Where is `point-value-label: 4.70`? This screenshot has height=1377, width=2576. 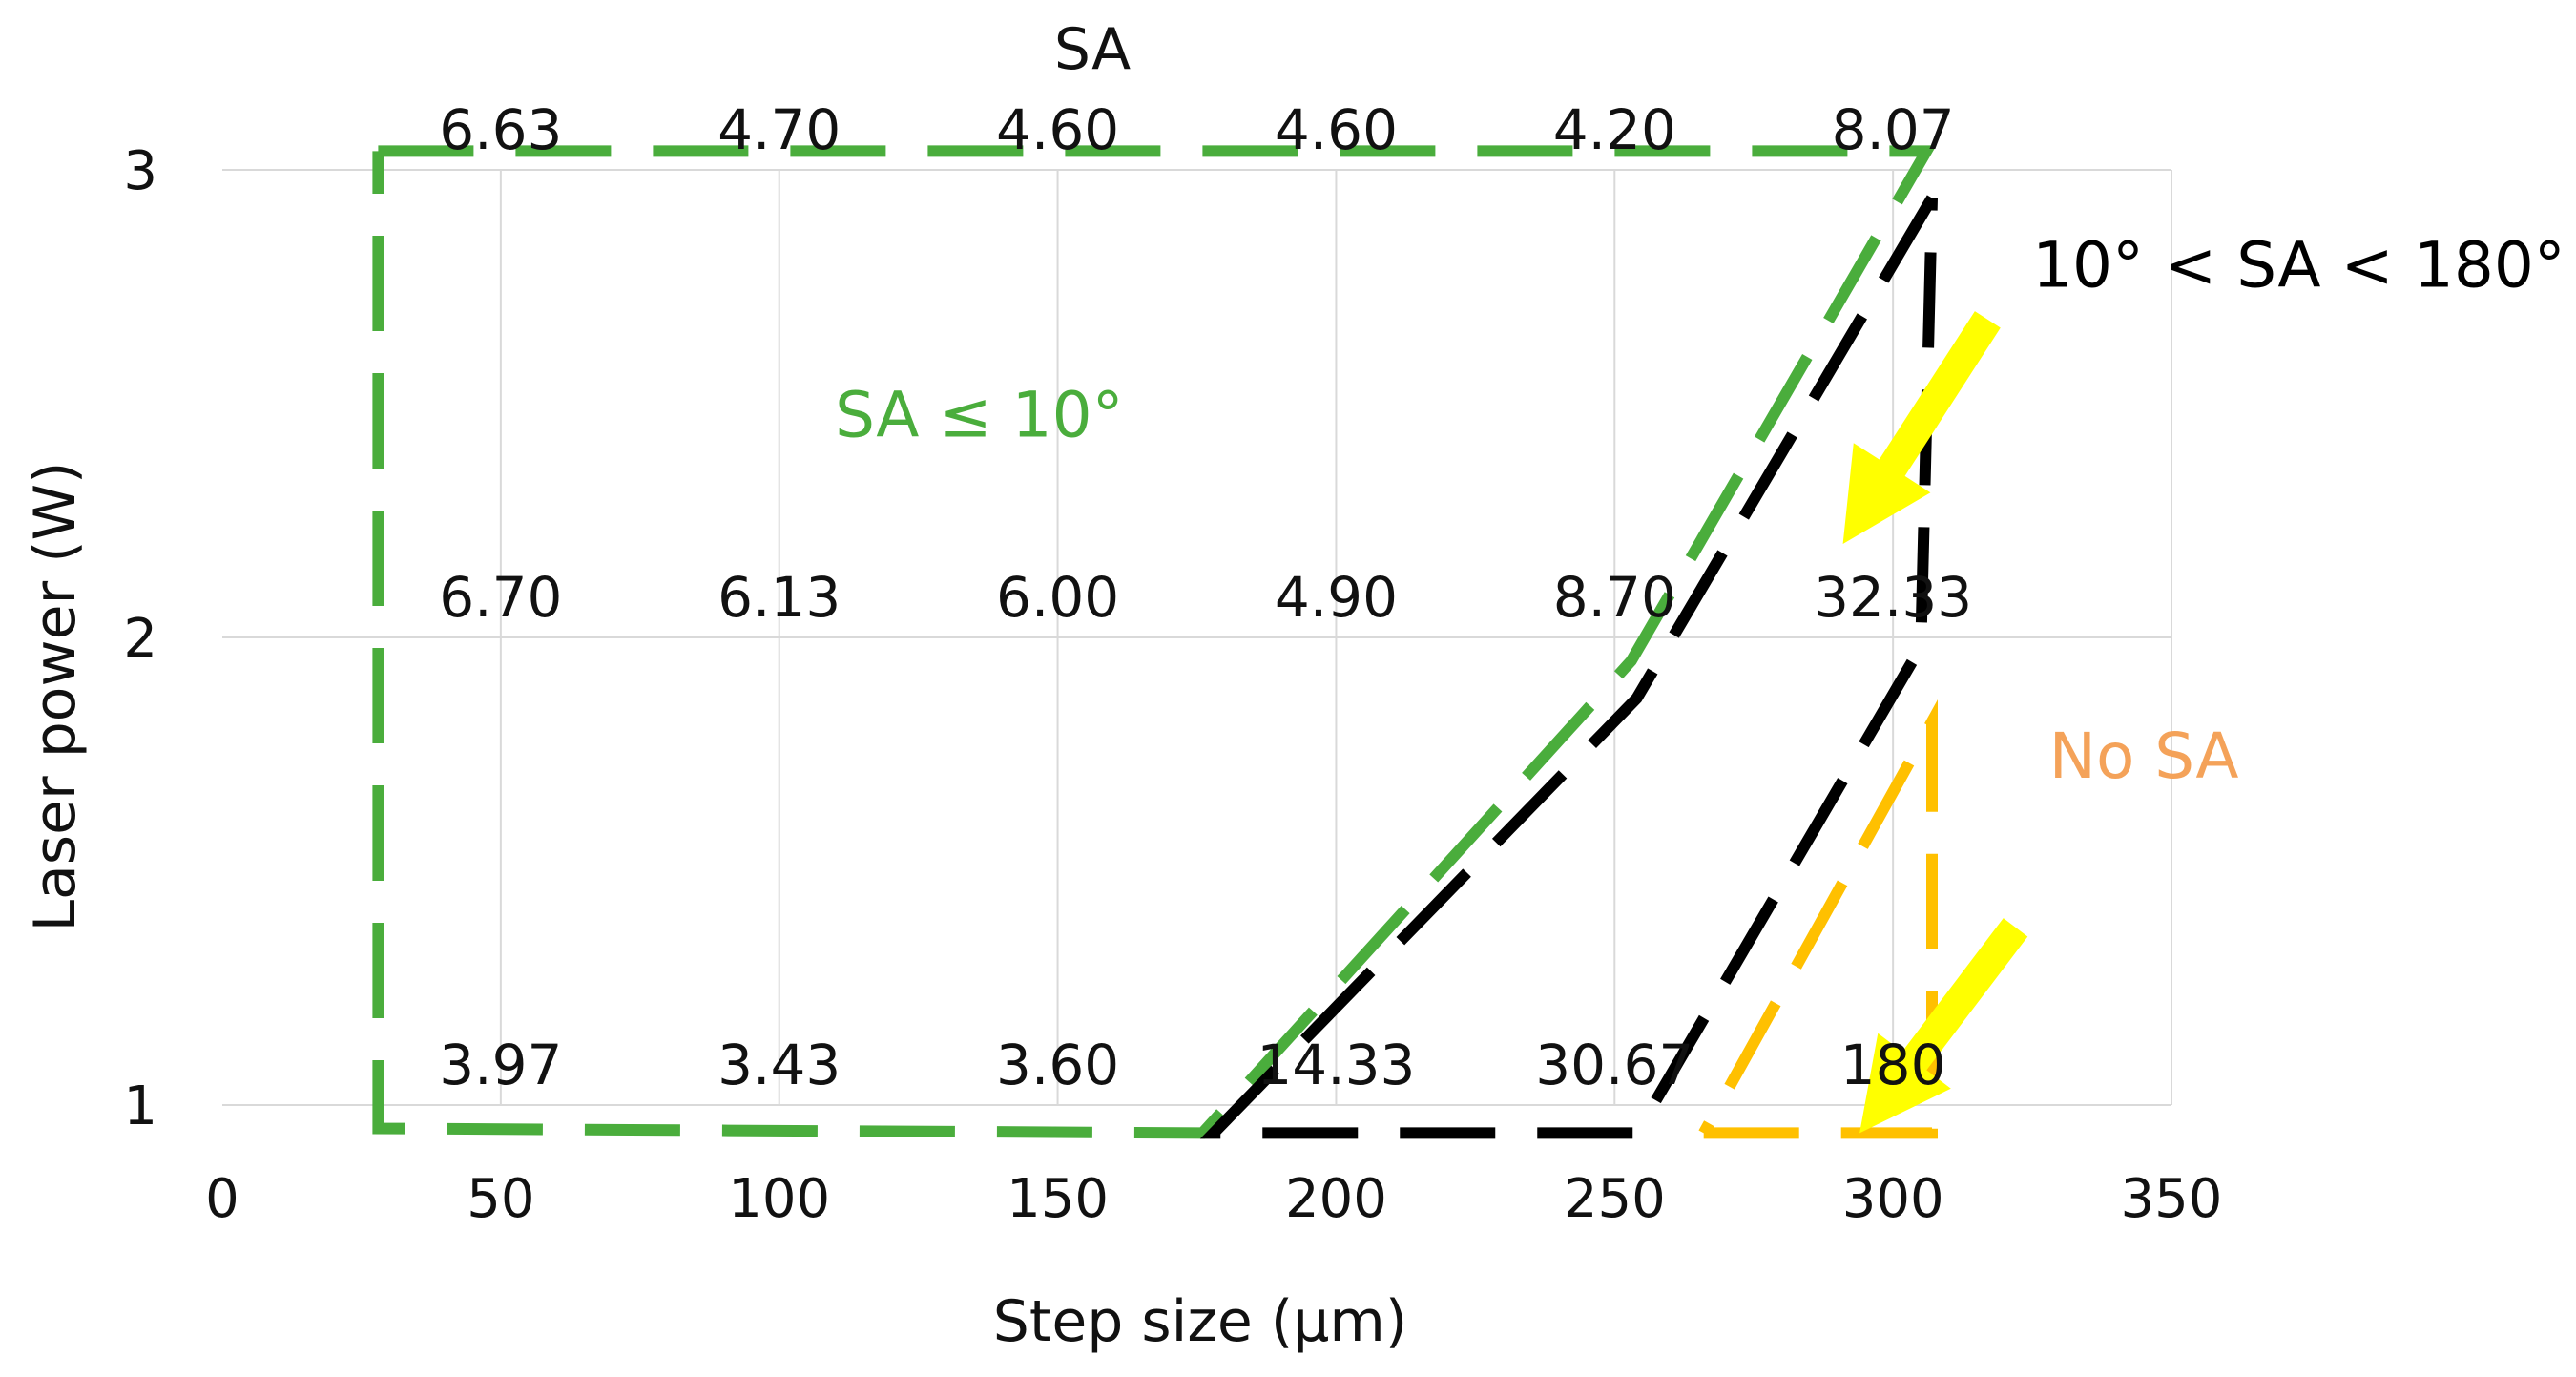 point-value-label: 4.70 is located at coordinates (779, 129).